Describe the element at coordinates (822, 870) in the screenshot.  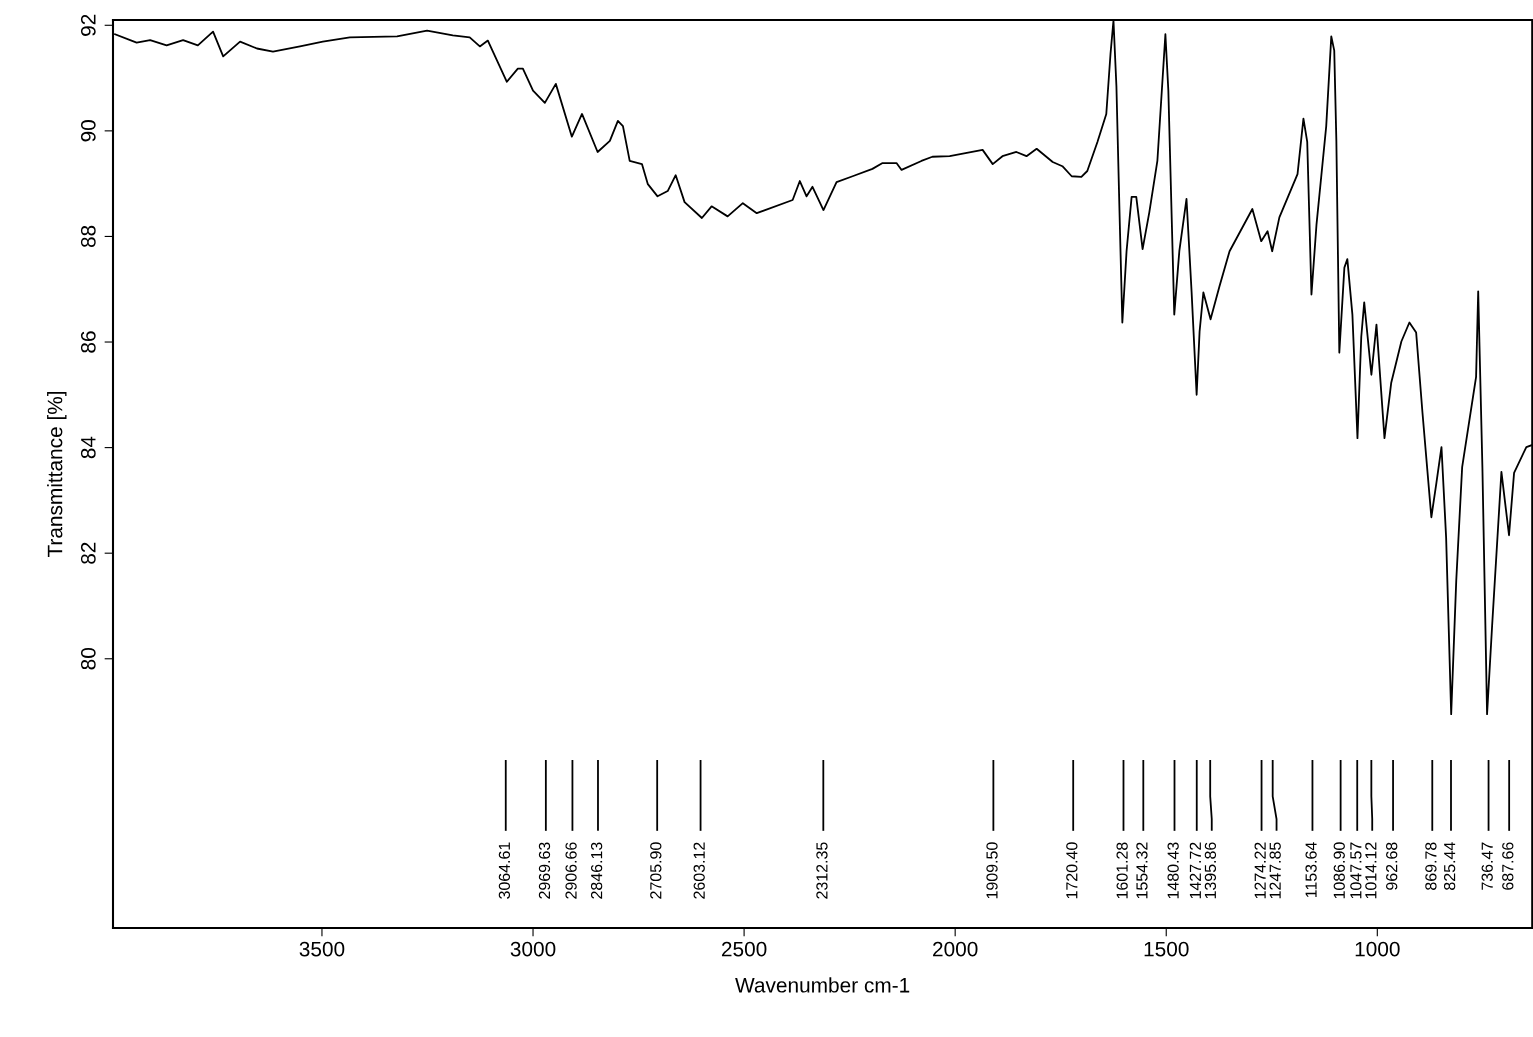
I see `ref-line-label: 2312.35` at that location.